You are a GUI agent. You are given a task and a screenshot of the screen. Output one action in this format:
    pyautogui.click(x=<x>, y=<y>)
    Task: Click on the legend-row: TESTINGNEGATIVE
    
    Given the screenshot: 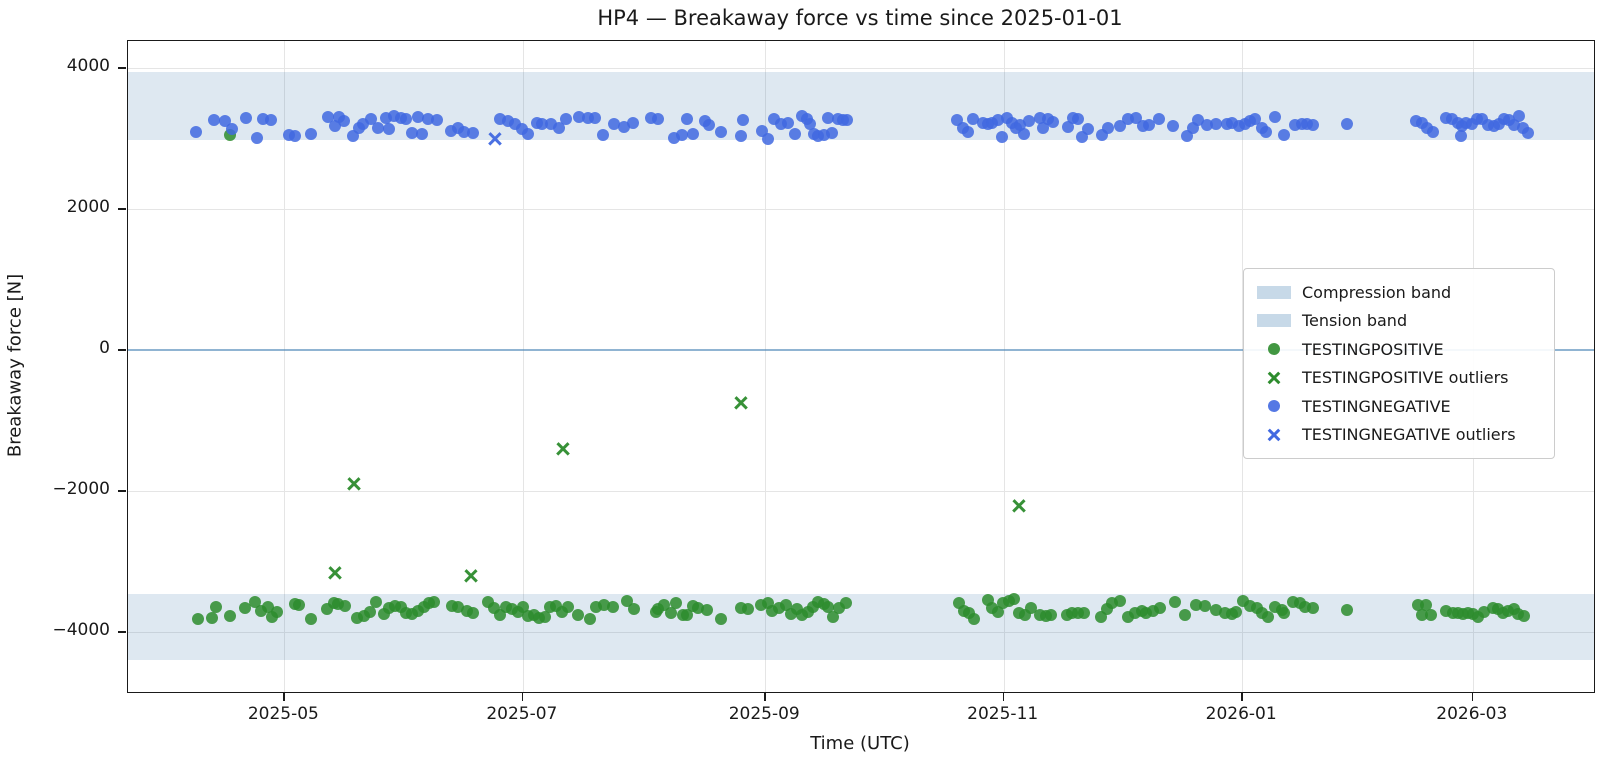 What is the action you would take?
    pyautogui.click(x=1399, y=406)
    